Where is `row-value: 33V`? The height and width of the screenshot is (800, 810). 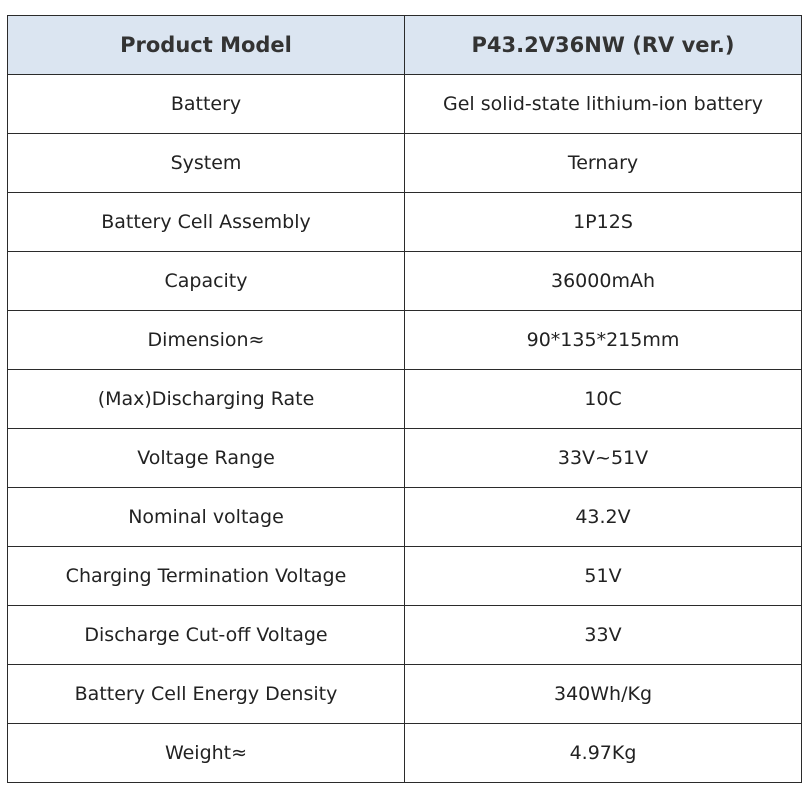 row-value: 33V is located at coordinates (603, 635).